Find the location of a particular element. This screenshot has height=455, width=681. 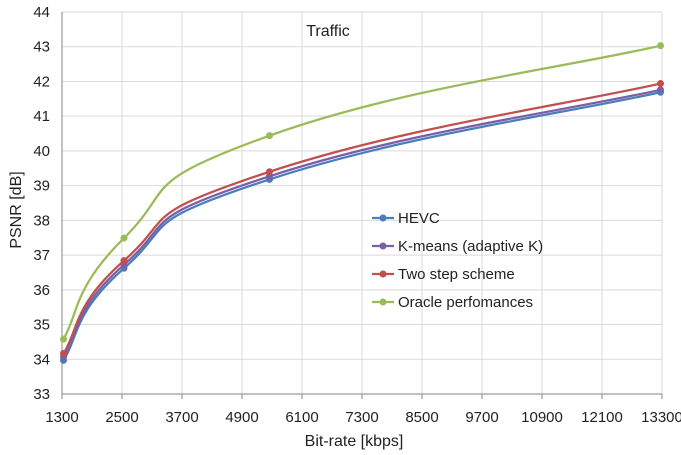

y-tick-label: 40 is located at coordinates (41, 151).